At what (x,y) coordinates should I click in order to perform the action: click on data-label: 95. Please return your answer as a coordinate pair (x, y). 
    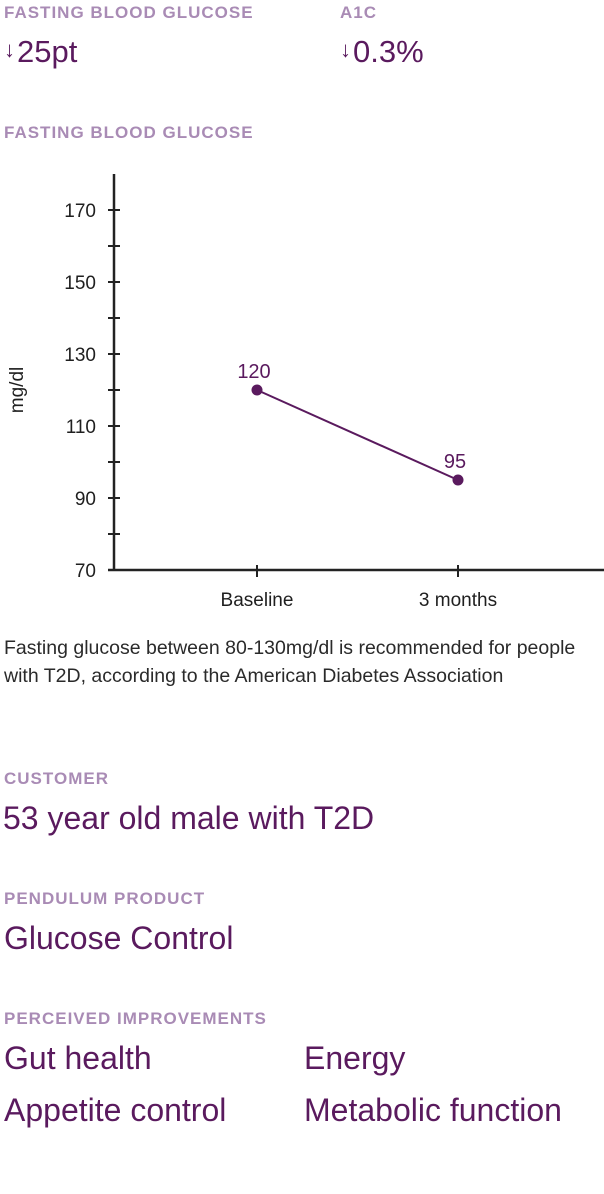
    Looking at the image, I should click on (455, 462).